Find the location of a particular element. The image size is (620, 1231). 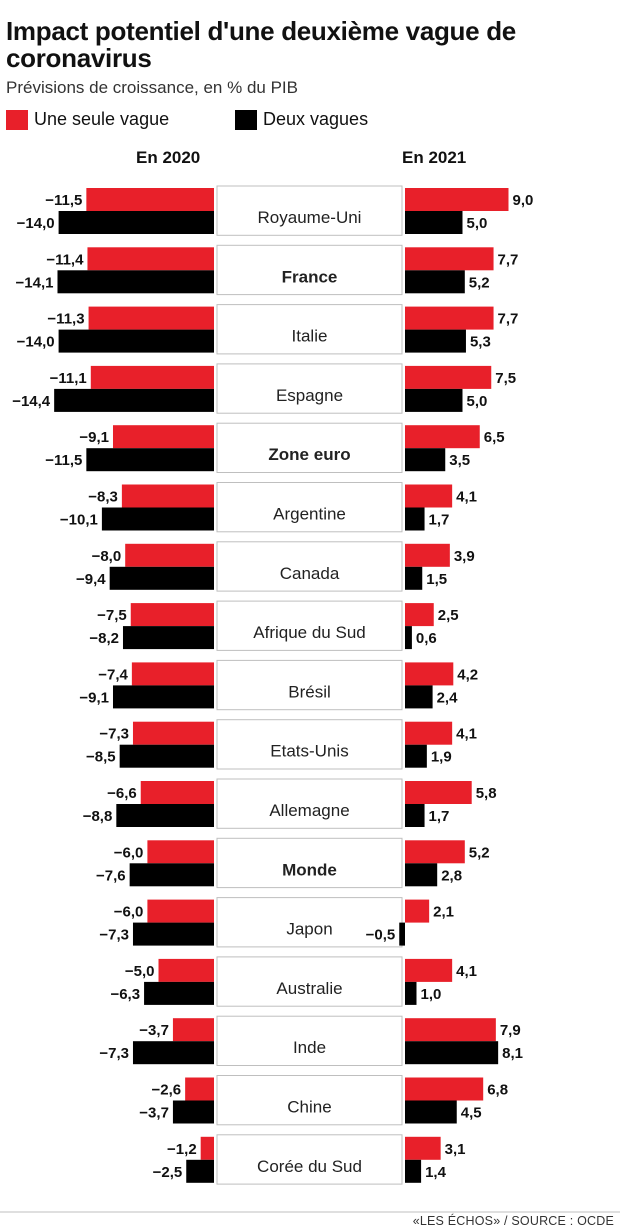

chart-subtitle: Prévisions de croissance, en % du PIB is located at coordinates (152, 87).